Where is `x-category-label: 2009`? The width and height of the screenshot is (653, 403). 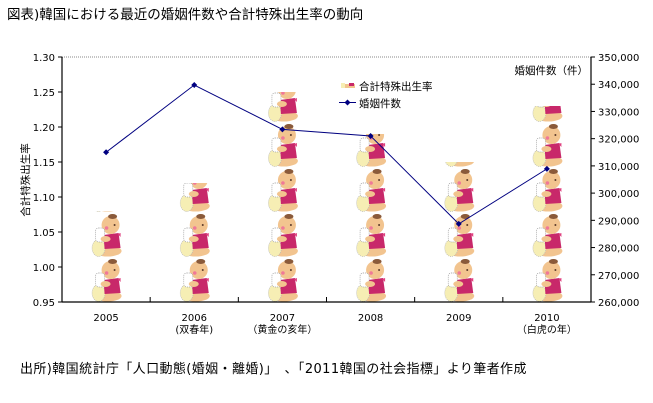 x-category-label: 2009 is located at coordinates (458, 318).